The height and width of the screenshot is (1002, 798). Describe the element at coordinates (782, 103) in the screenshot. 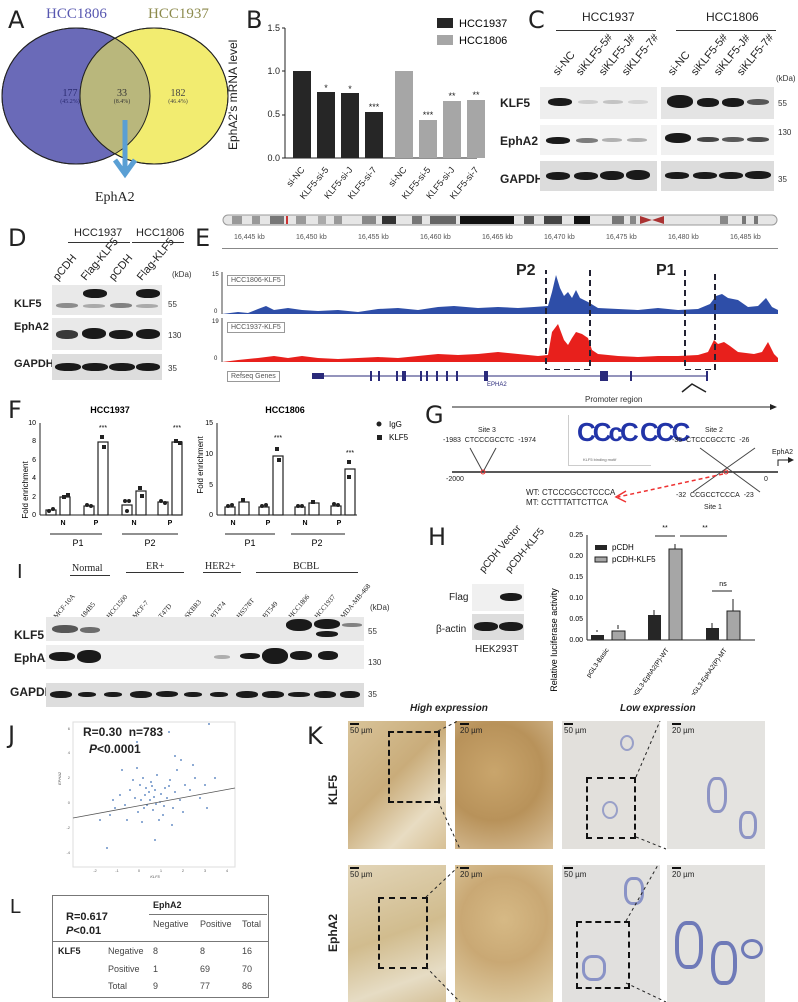

I see `kda-marker: 55` at that location.